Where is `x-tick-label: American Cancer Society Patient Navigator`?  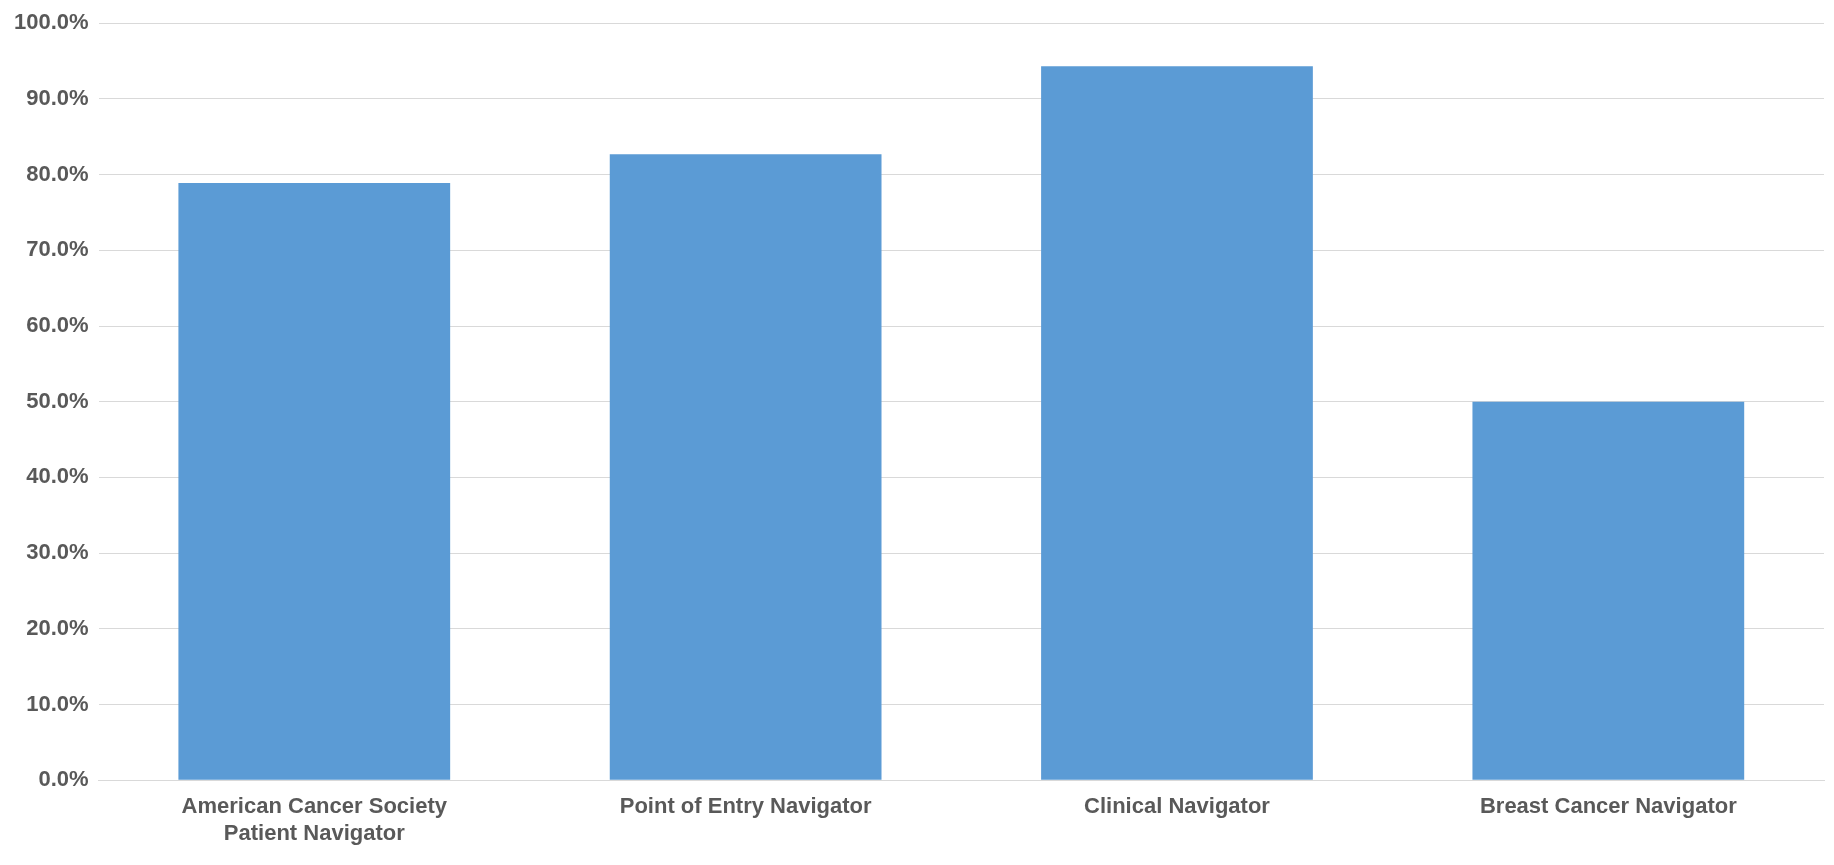 x-tick-label: American Cancer Society Patient Navigator is located at coordinates (314, 819).